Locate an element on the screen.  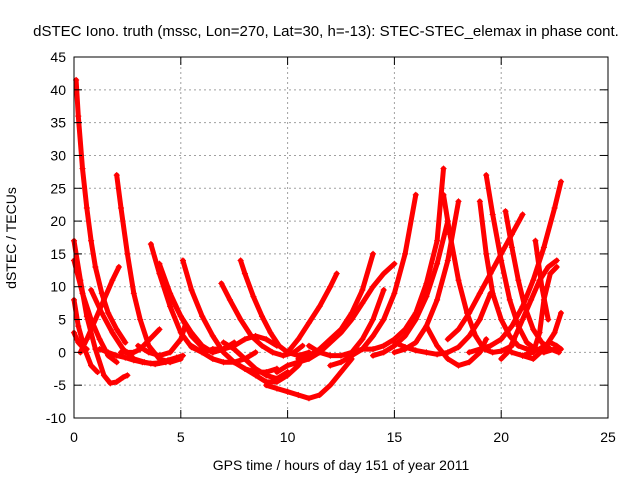
y-tick-label: 0 is located at coordinates (62, 352).